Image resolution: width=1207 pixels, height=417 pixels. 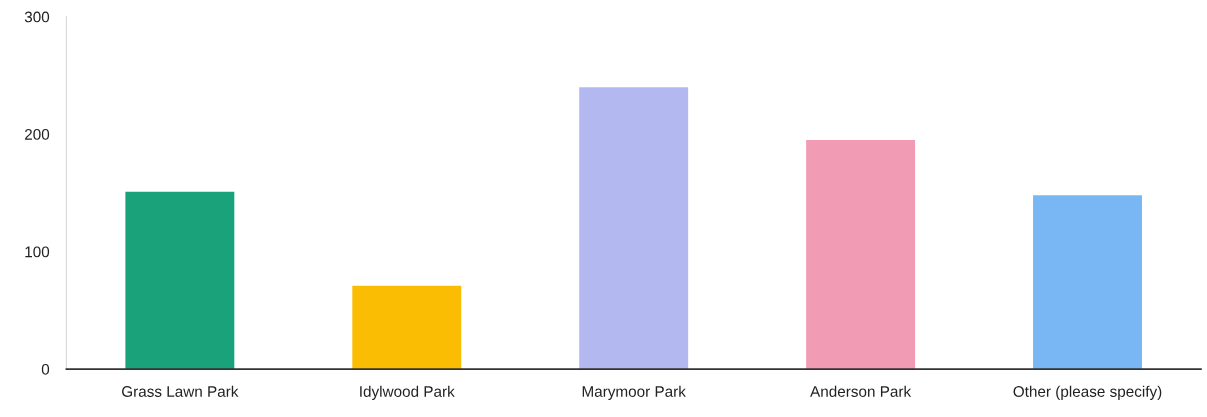 I want to click on y-tick-label: 300, so click(x=37, y=17).